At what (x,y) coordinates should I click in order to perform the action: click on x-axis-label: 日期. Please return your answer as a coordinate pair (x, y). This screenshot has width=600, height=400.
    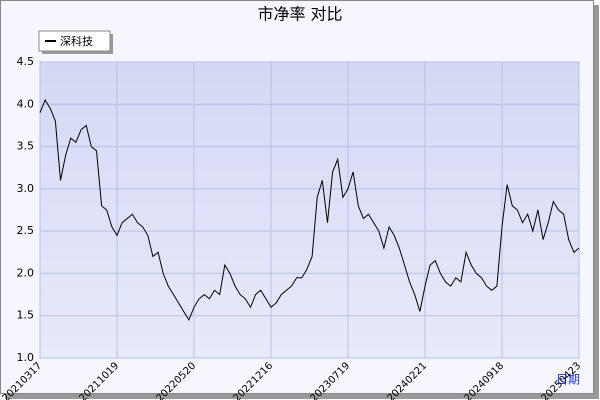
    Looking at the image, I should click on (568, 380).